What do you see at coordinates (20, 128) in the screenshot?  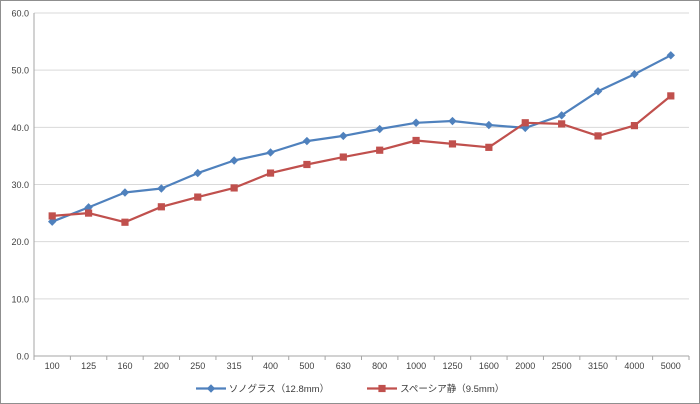 I see `y-tick-label: 40.0` at bounding box center [20, 128].